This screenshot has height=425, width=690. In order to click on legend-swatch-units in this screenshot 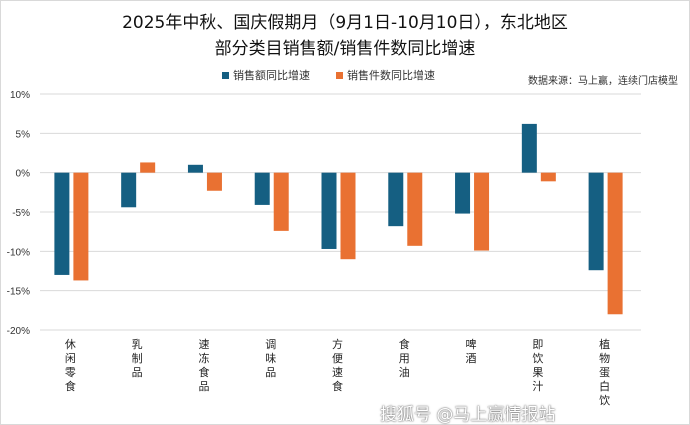, I will do `click(339, 75)`.